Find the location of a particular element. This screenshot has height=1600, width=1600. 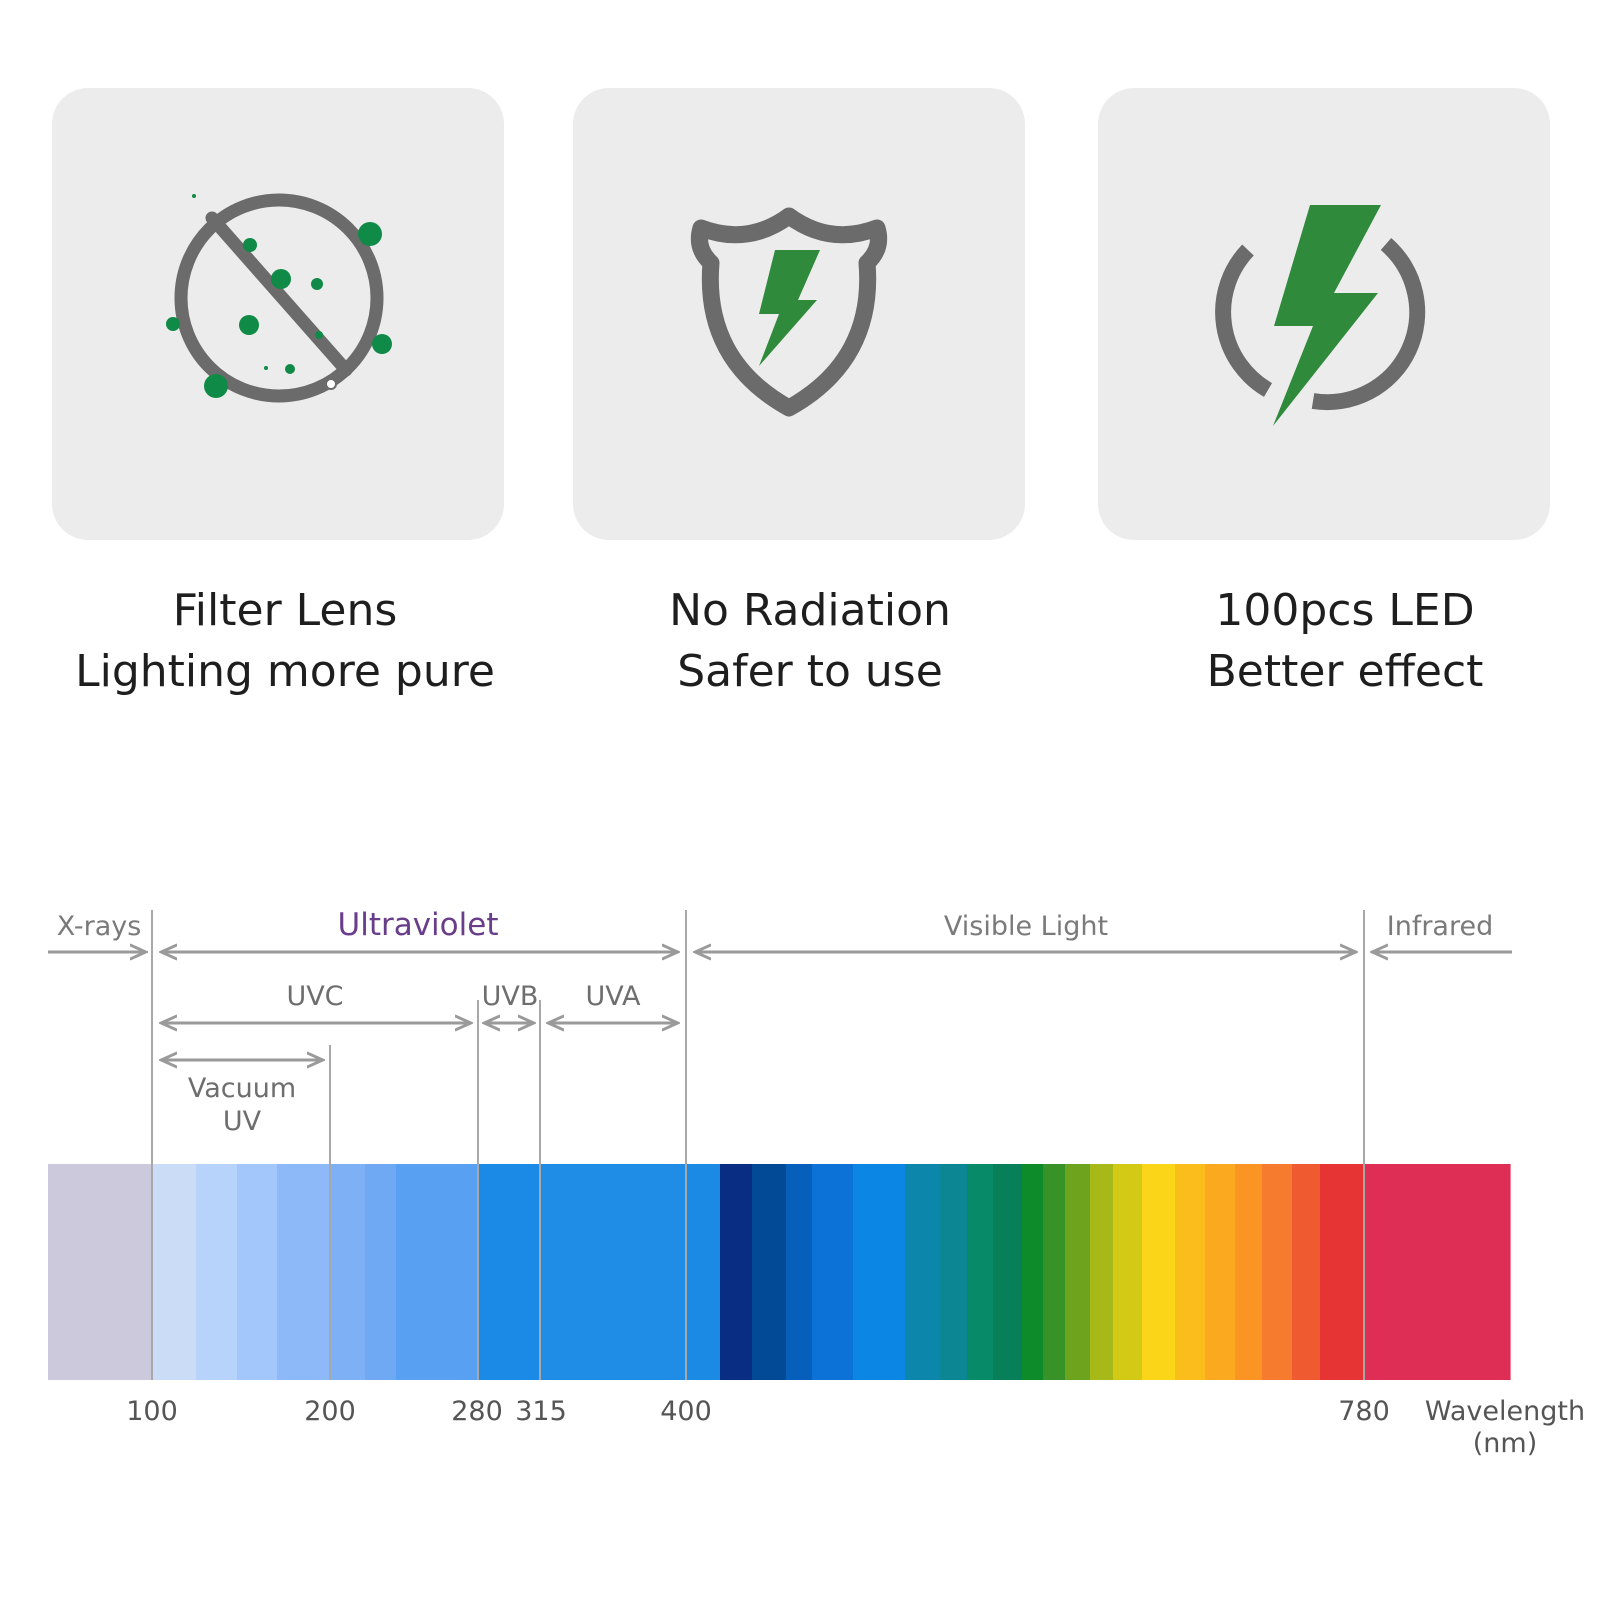

tick-label-280: 280 is located at coordinates (477, 1411).